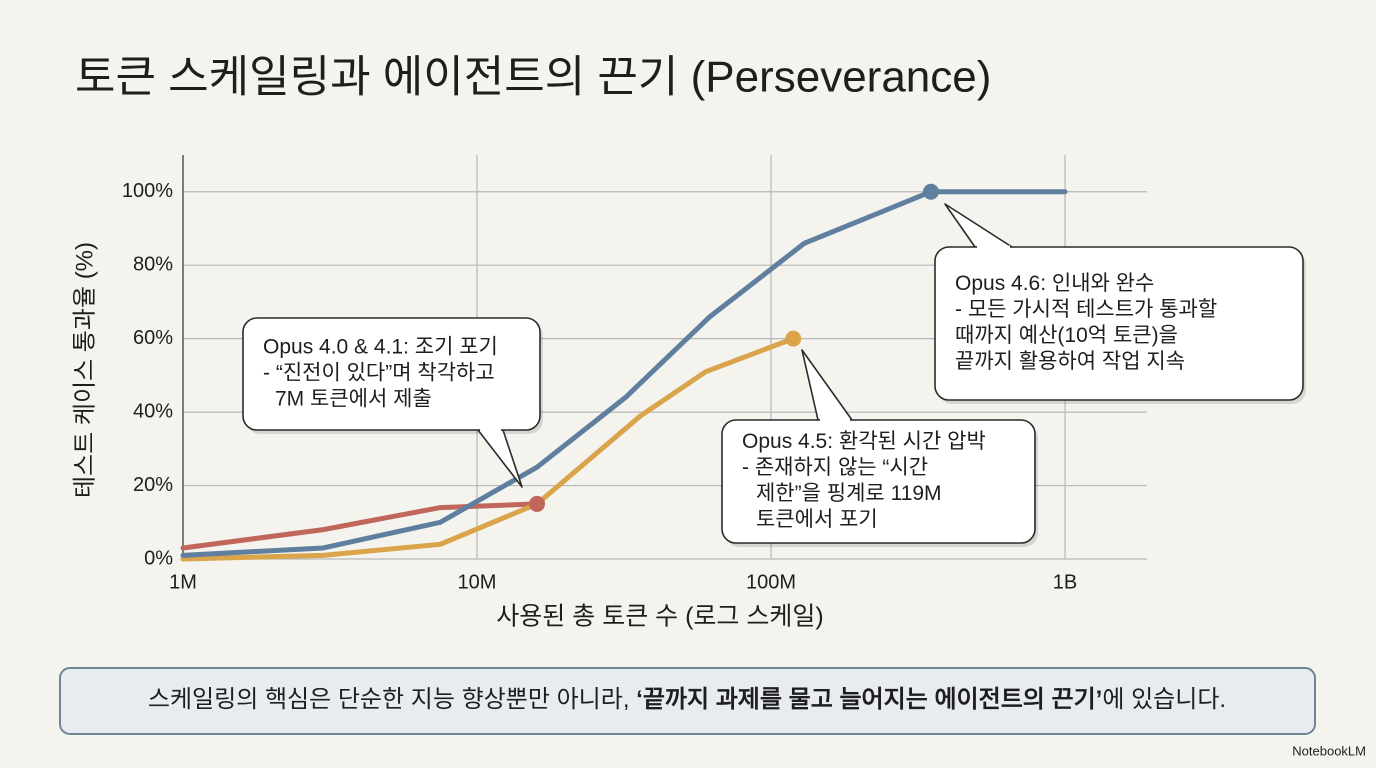 Image resolution: width=1376 pixels, height=768 pixels. Describe the element at coordinates (153, 264) in the screenshot. I see `y-tick-label: 80%` at that location.